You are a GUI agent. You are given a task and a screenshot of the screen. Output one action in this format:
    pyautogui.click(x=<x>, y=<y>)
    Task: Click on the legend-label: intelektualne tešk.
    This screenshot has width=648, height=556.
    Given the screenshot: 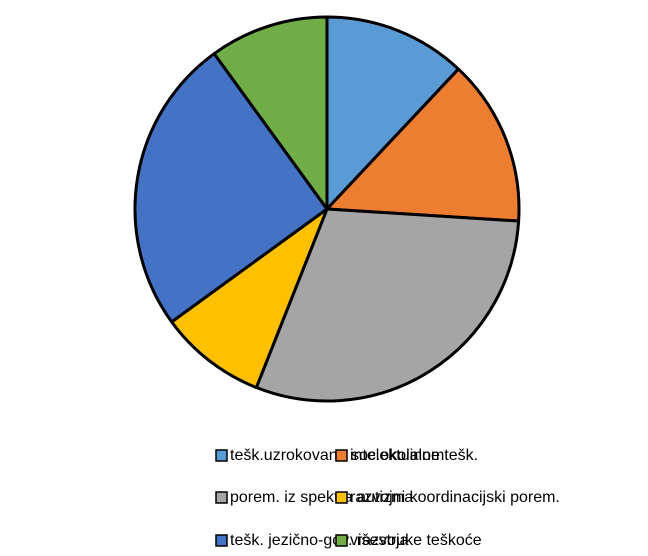 What is the action you would take?
    pyautogui.click(x=414, y=455)
    